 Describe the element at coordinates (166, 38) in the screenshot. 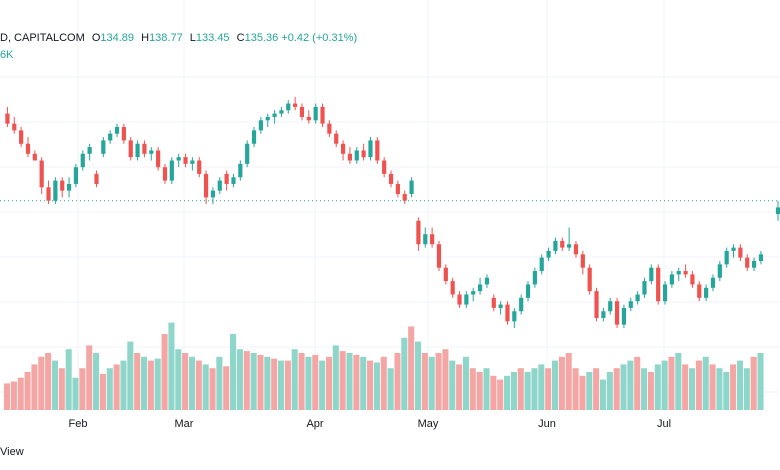

I see `high-value: 138.77` at that location.